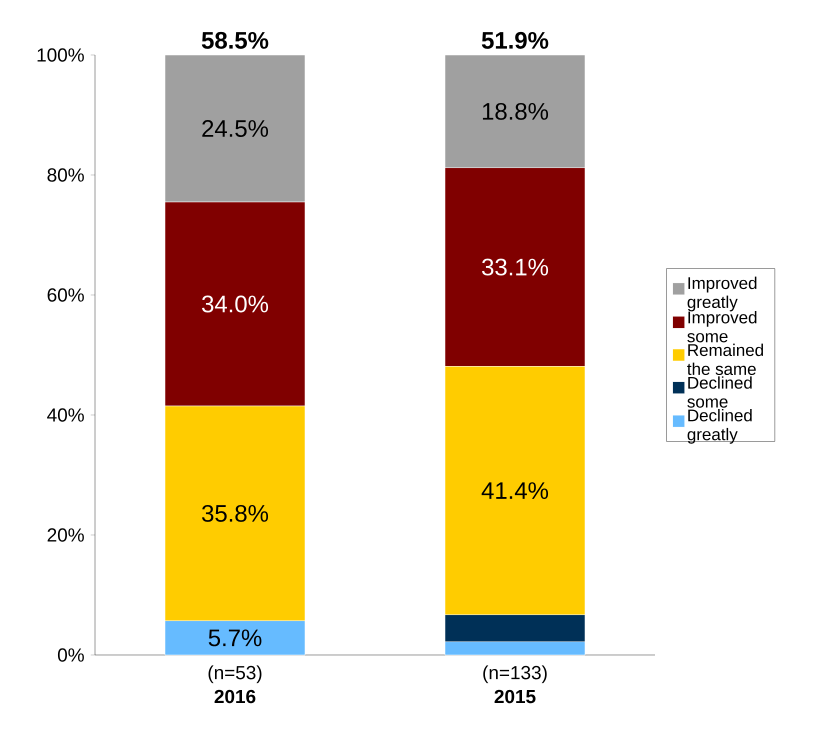 The width and height of the screenshot is (819, 737). What do you see at coordinates (515, 40) in the screenshot?
I see `text: 51.9%` at bounding box center [515, 40].